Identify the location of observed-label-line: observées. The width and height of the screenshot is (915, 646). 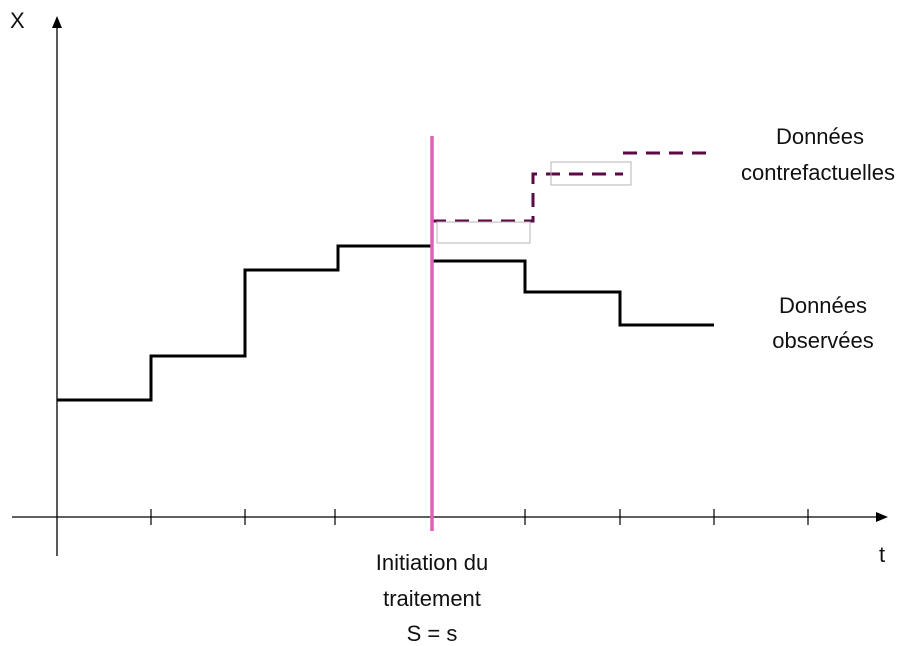
(823, 340).